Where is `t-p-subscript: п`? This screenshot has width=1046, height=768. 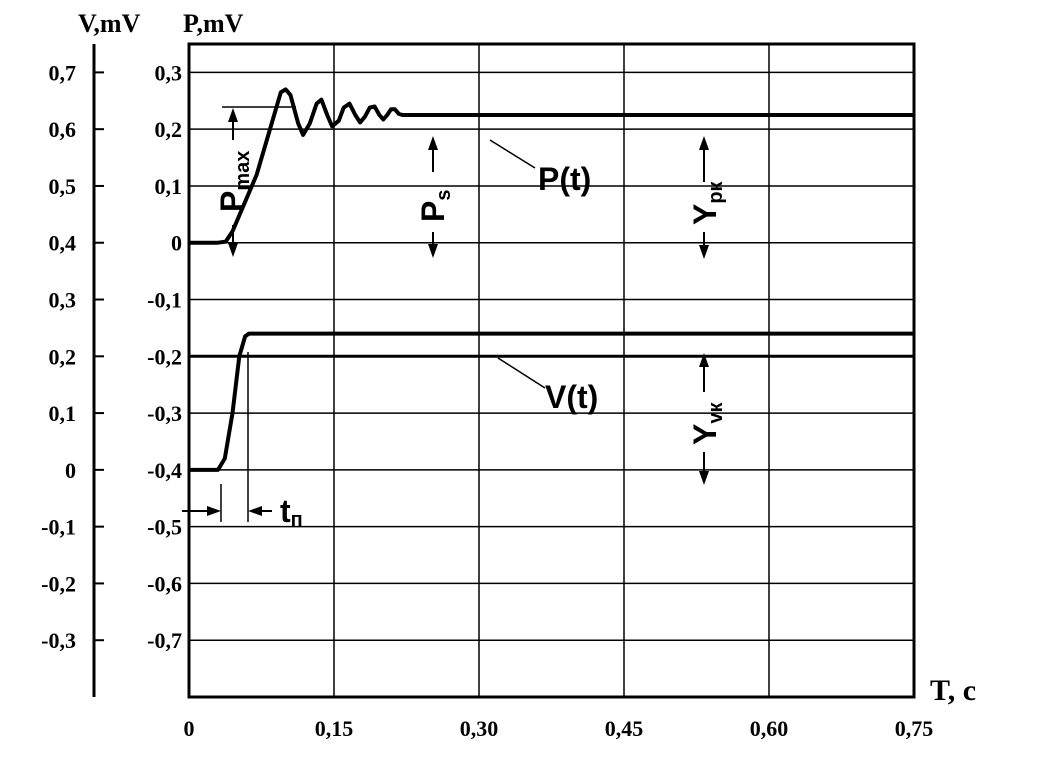 t-p-subscript: п is located at coordinates (297, 520).